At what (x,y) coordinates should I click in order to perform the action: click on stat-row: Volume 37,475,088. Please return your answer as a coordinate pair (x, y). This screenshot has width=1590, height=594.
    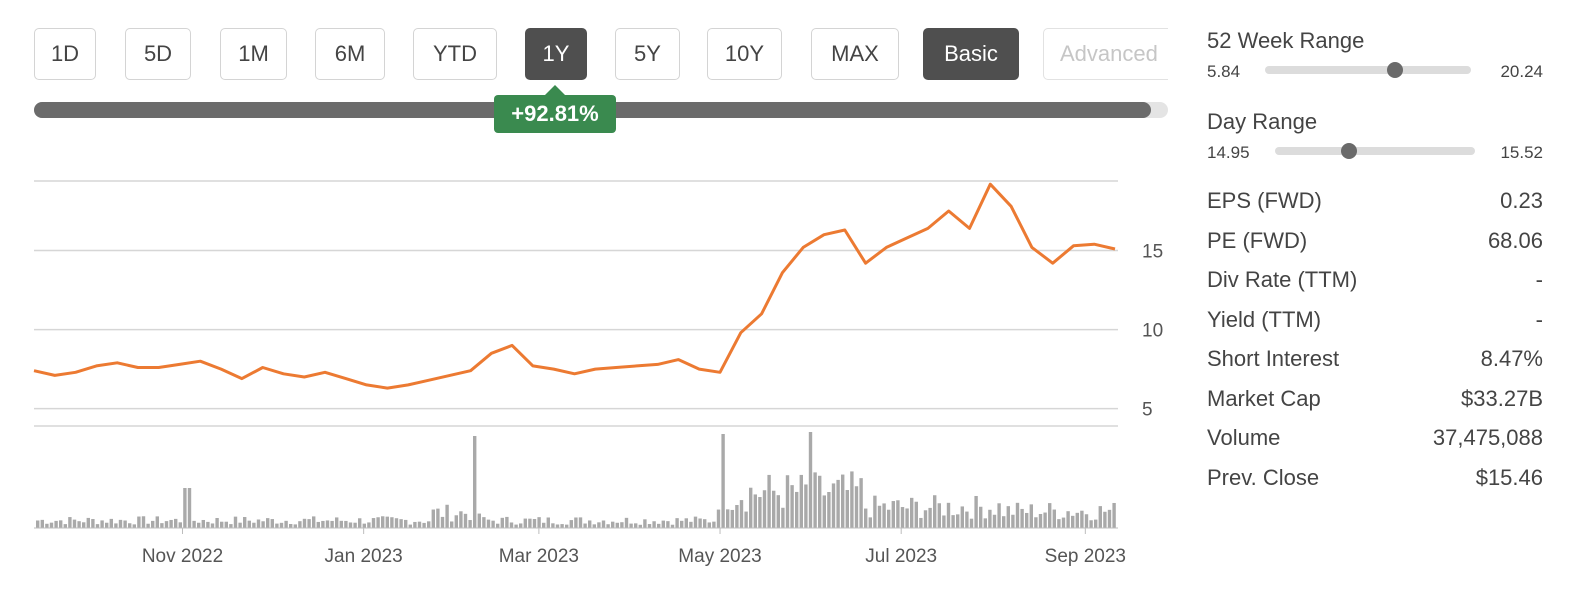
    Looking at the image, I should click on (1375, 440).